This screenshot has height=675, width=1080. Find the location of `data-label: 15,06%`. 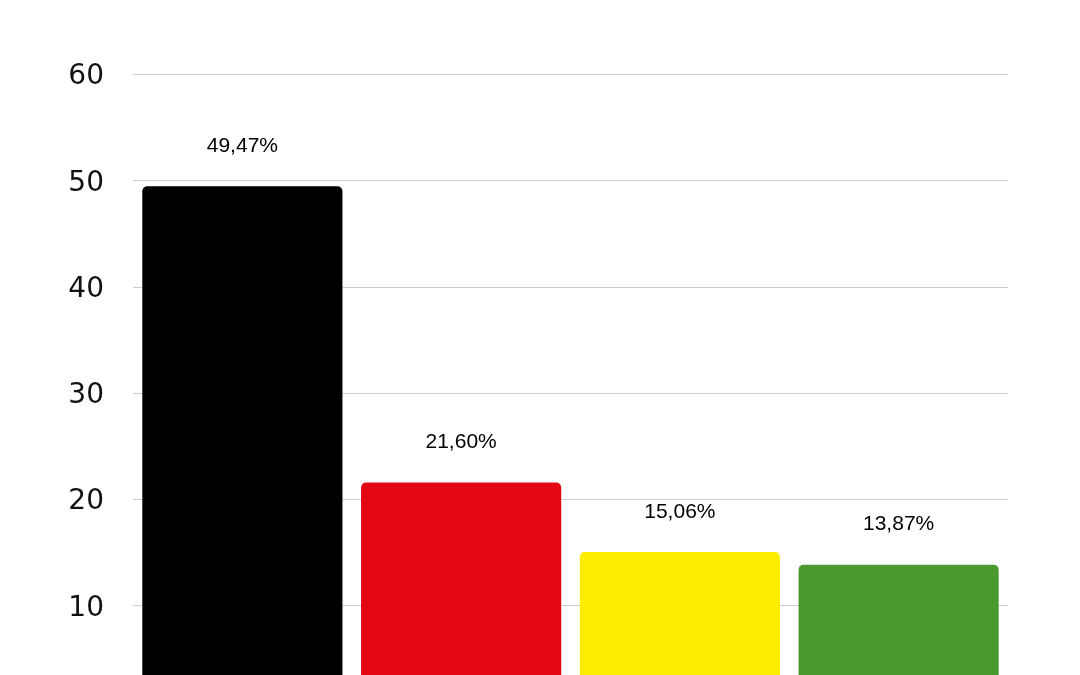

data-label: 15,06% is located at coordinates (680, 510).